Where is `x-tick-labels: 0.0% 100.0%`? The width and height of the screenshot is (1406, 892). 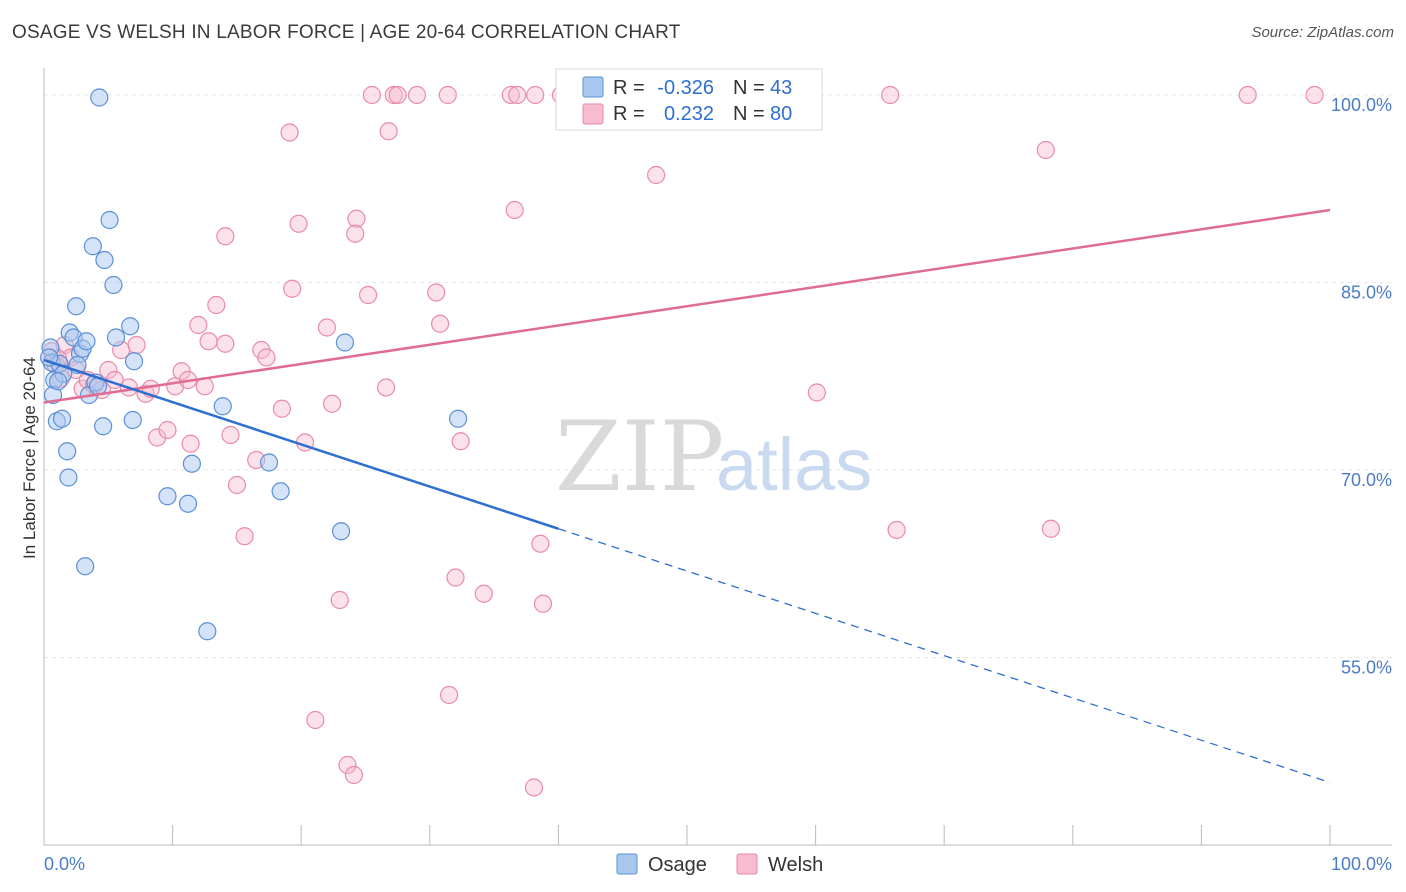 x-tick-labels: 0.0% 100.0% is located at coordinates (718, 864).